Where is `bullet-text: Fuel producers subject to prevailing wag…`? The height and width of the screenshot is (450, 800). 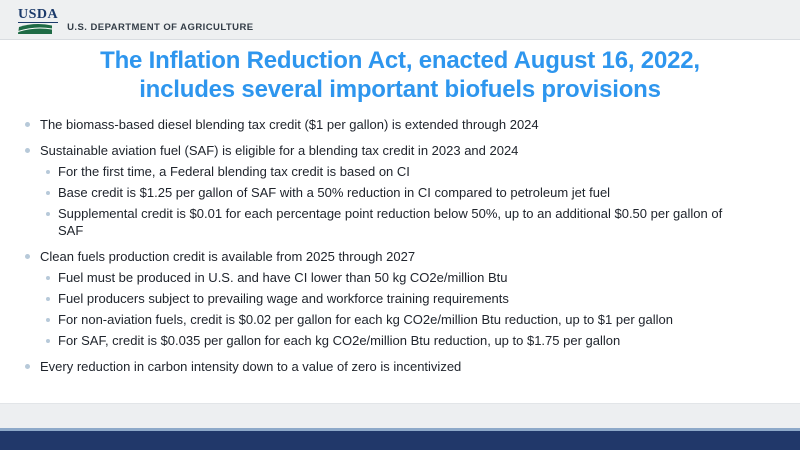 bullet-text: Fuel producers subject to prevailing wag… is located at coordinates (283, 298).